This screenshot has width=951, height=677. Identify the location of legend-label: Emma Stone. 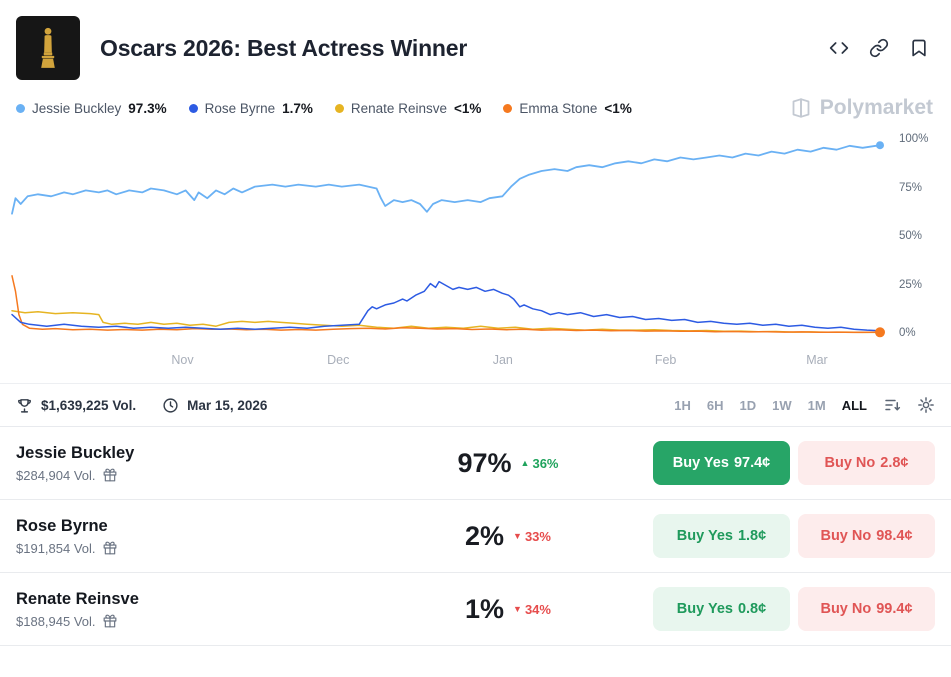
(558, 108).